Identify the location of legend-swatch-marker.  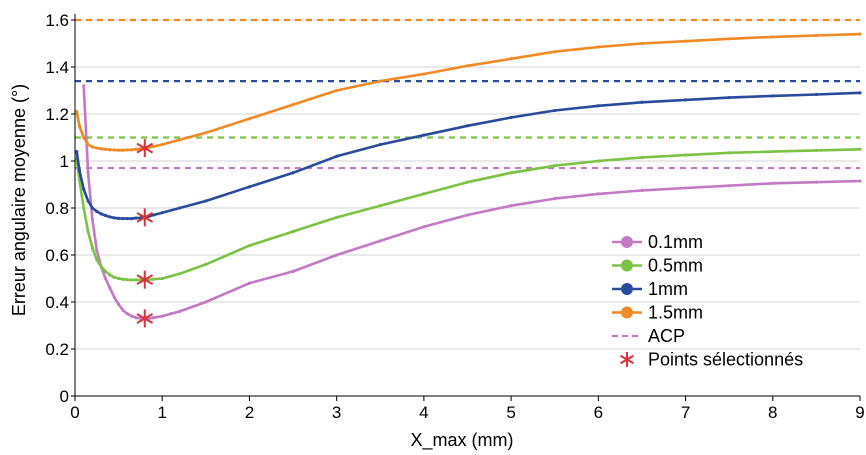
(627, 265).